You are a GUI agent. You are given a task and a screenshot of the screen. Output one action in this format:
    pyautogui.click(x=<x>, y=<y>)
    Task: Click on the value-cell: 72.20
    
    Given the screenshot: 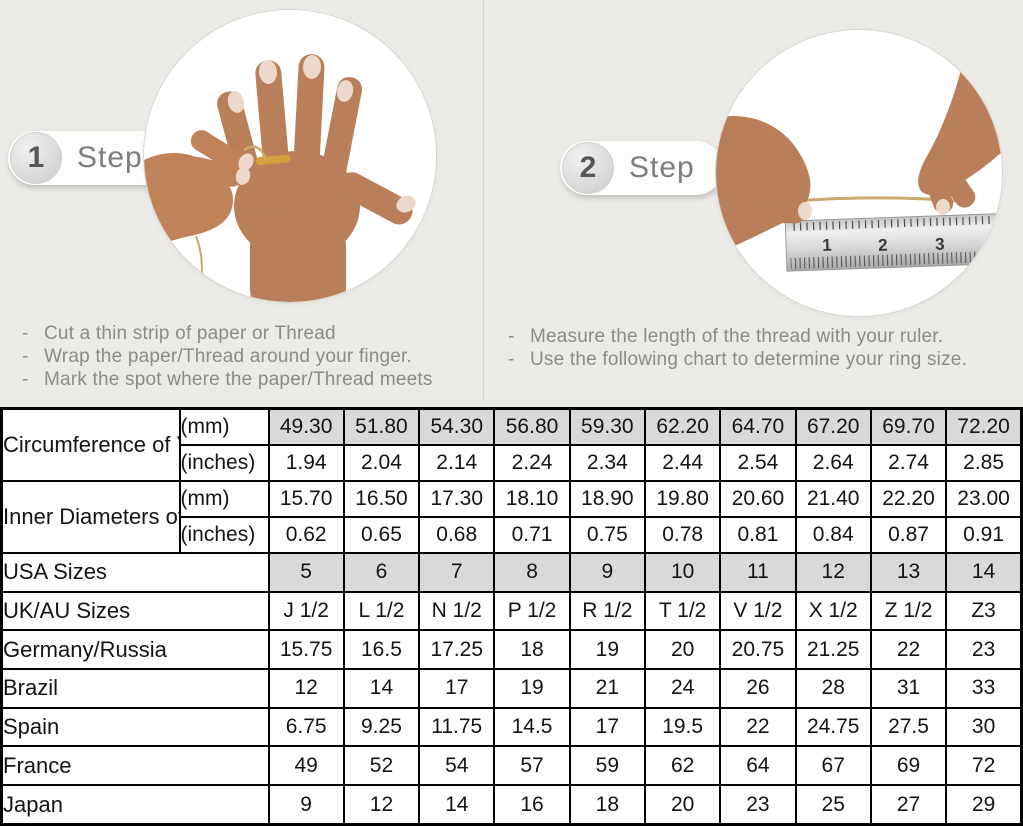 What is the action you would take?
    pyautogui.click(x=984, y=427)
    